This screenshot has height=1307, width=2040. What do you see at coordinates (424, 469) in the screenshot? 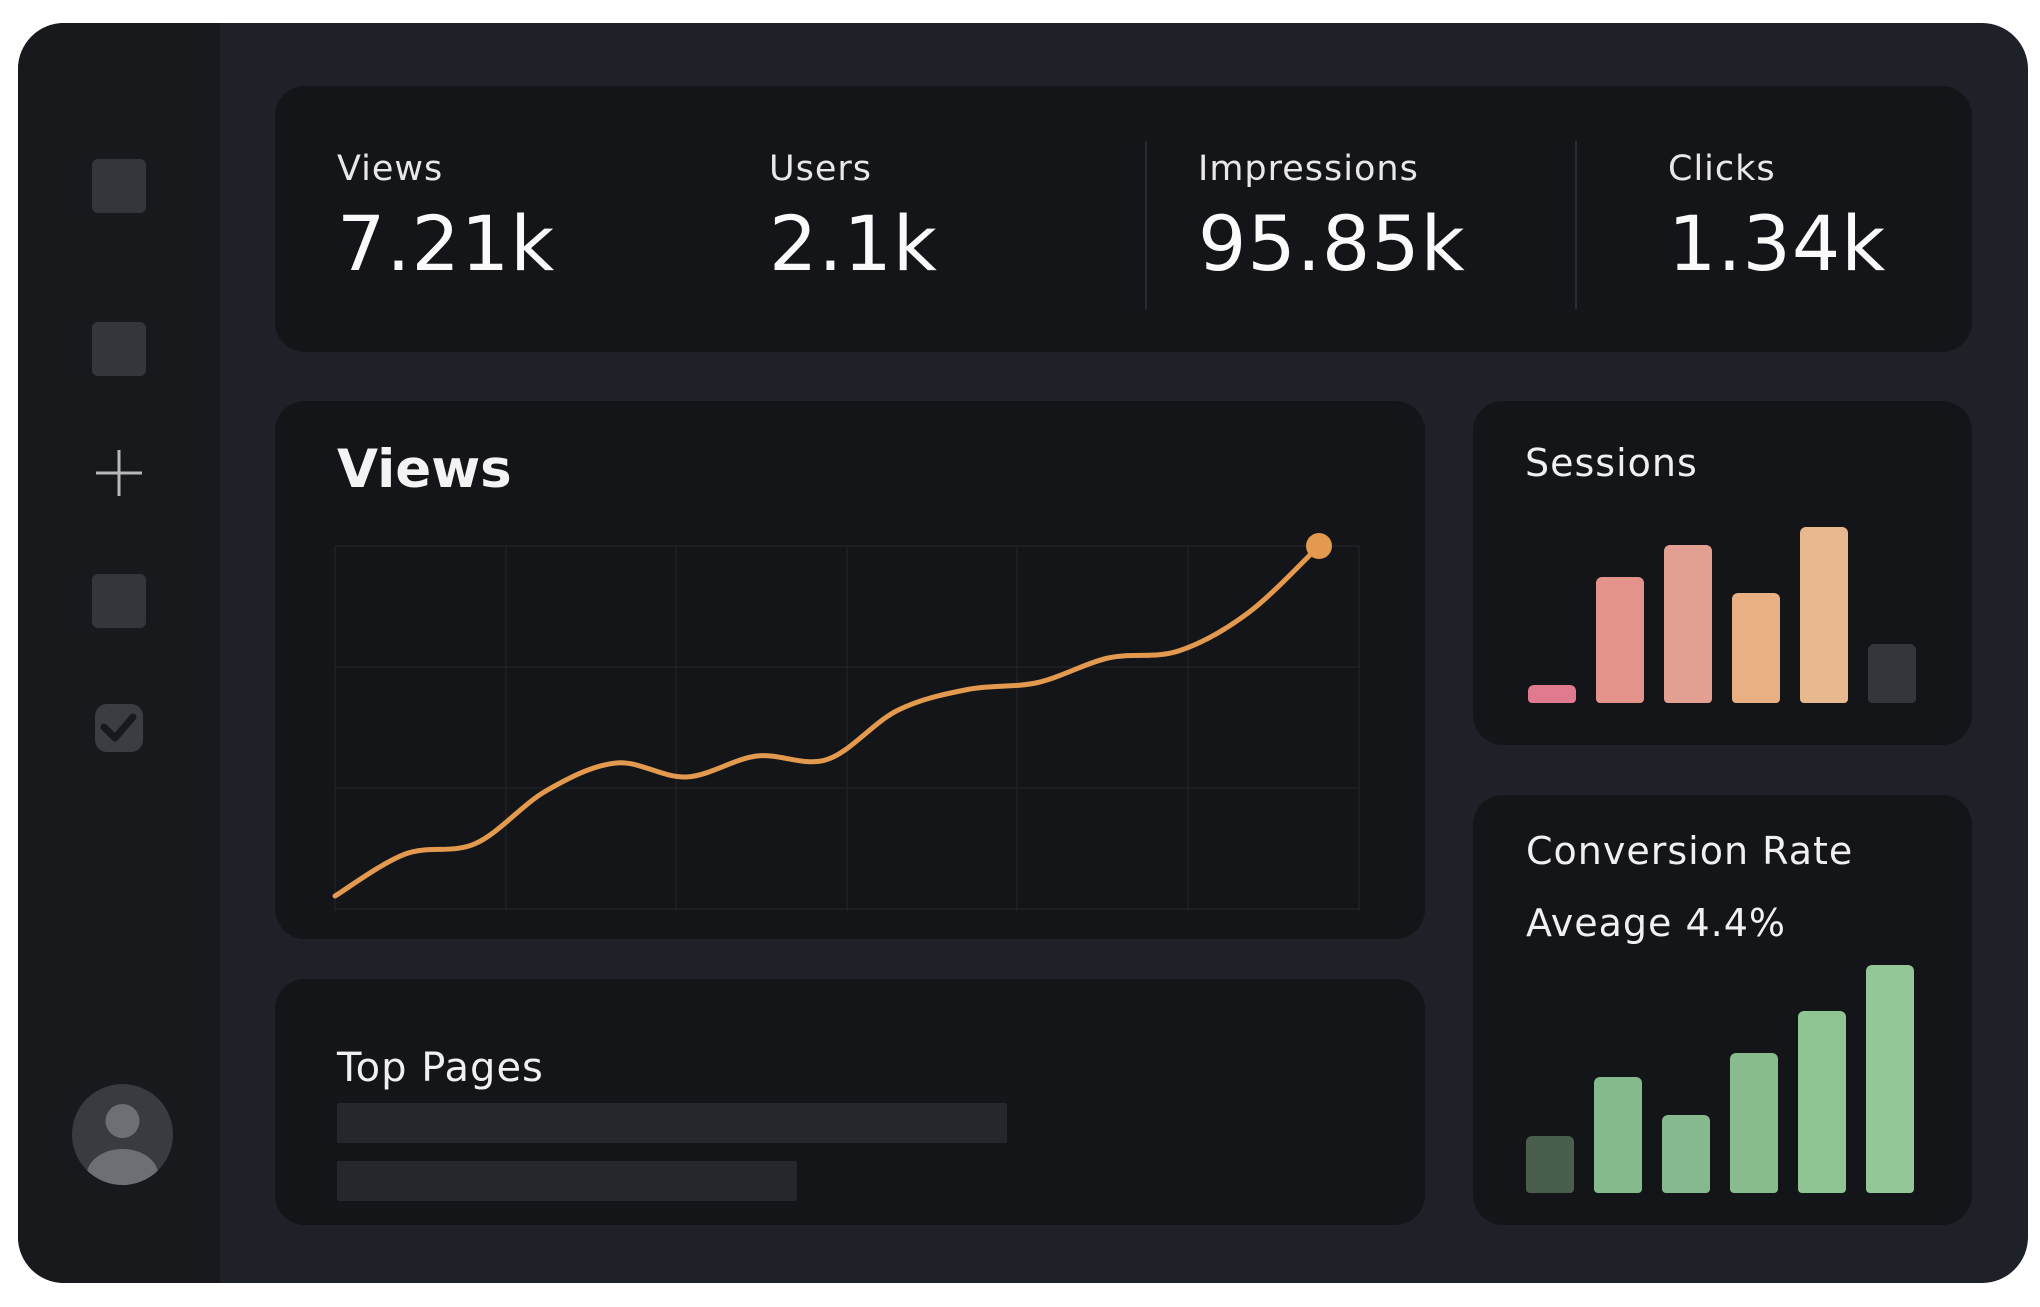
I see `chart-title: Views` at bounding box center [424, 469].